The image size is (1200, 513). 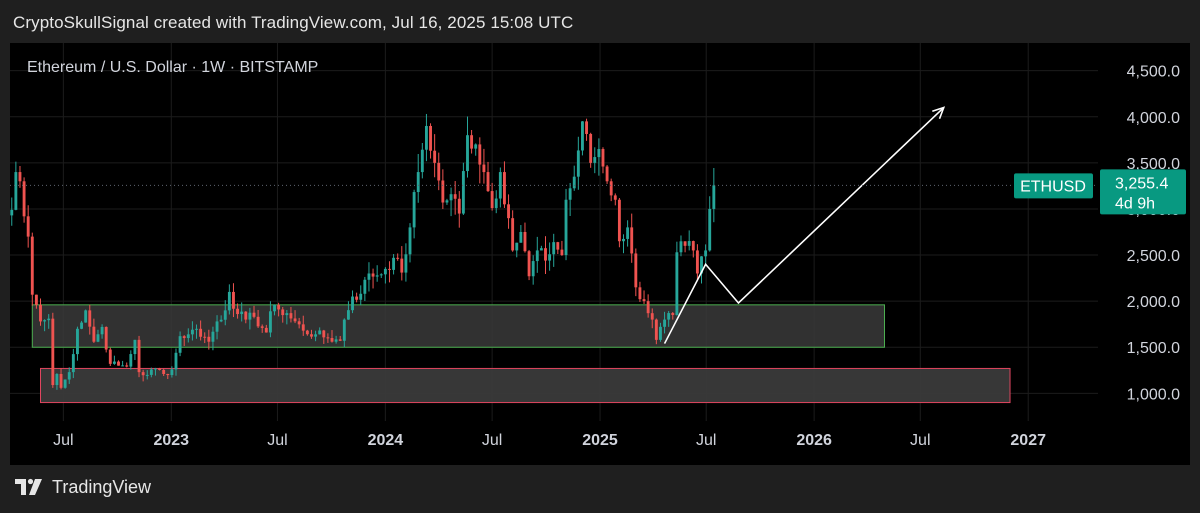 I want to click on countdown-label: 4d 9h, so click(x=1135, y=203).